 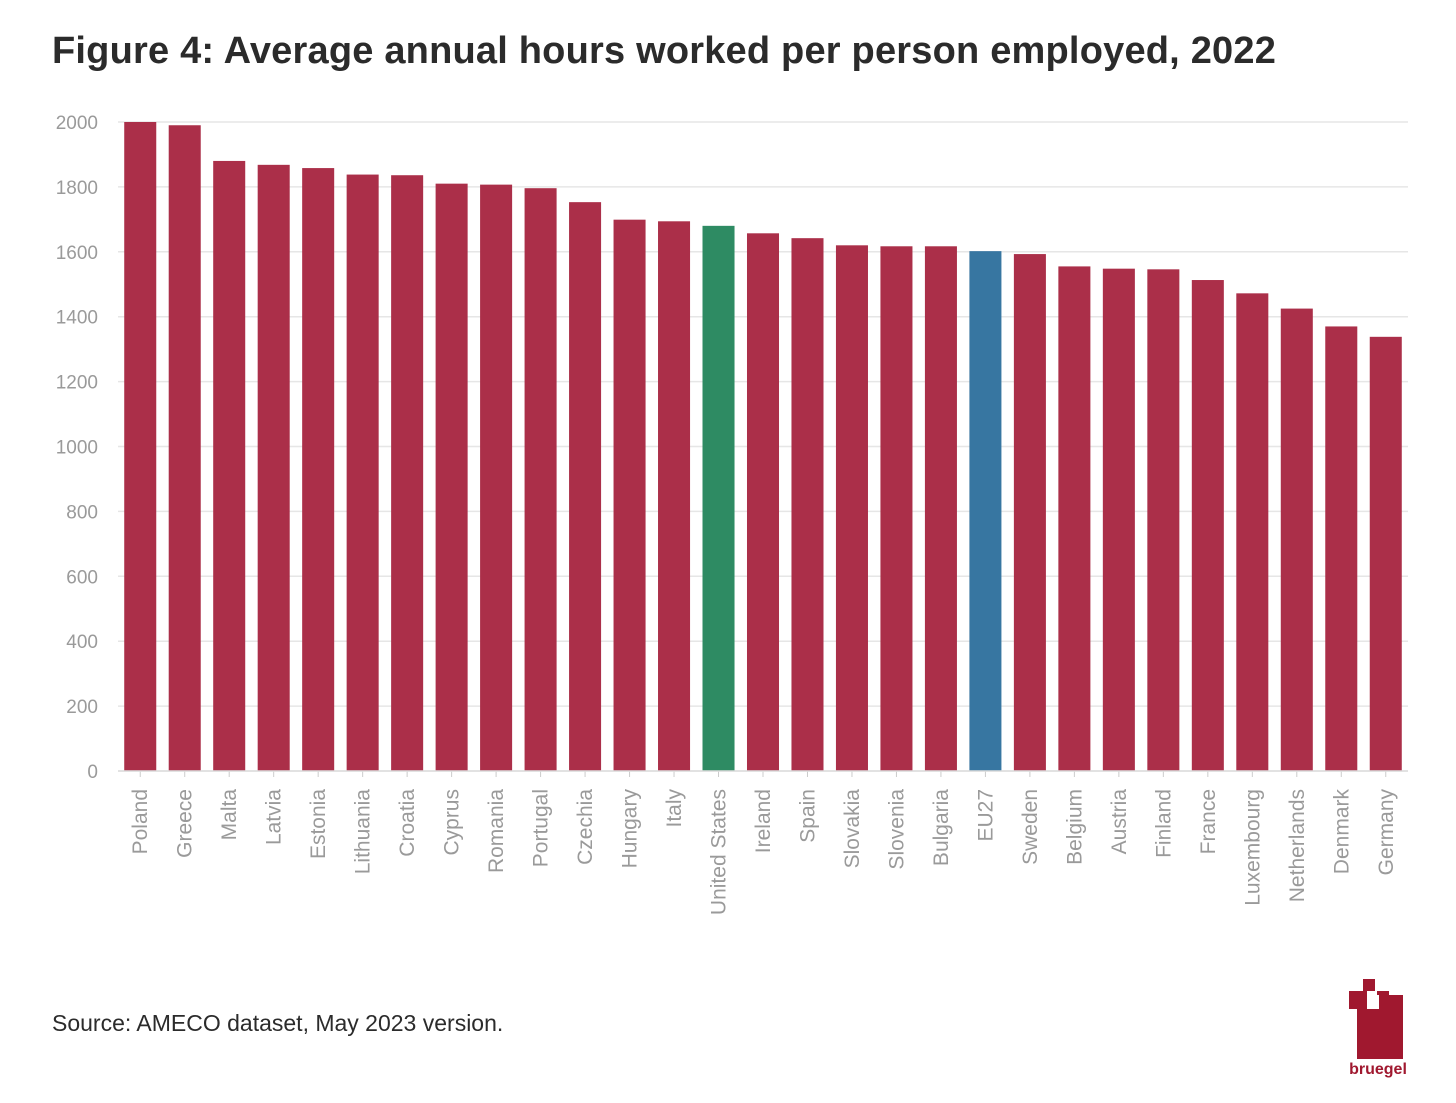 I want to click on bar-czechia, so click(x=585, y=487).